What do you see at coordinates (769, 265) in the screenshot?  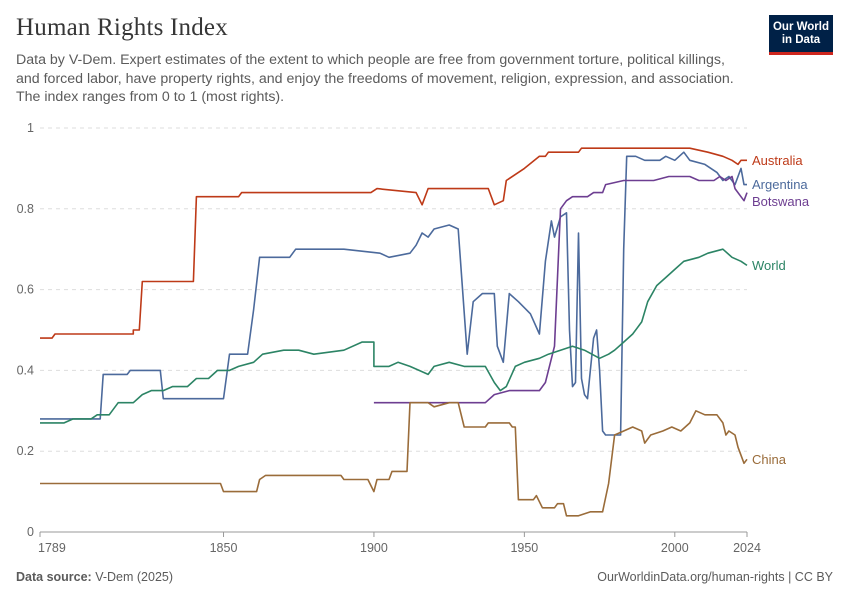 I see `series-label-world: World` at bounding box center [769, 265].